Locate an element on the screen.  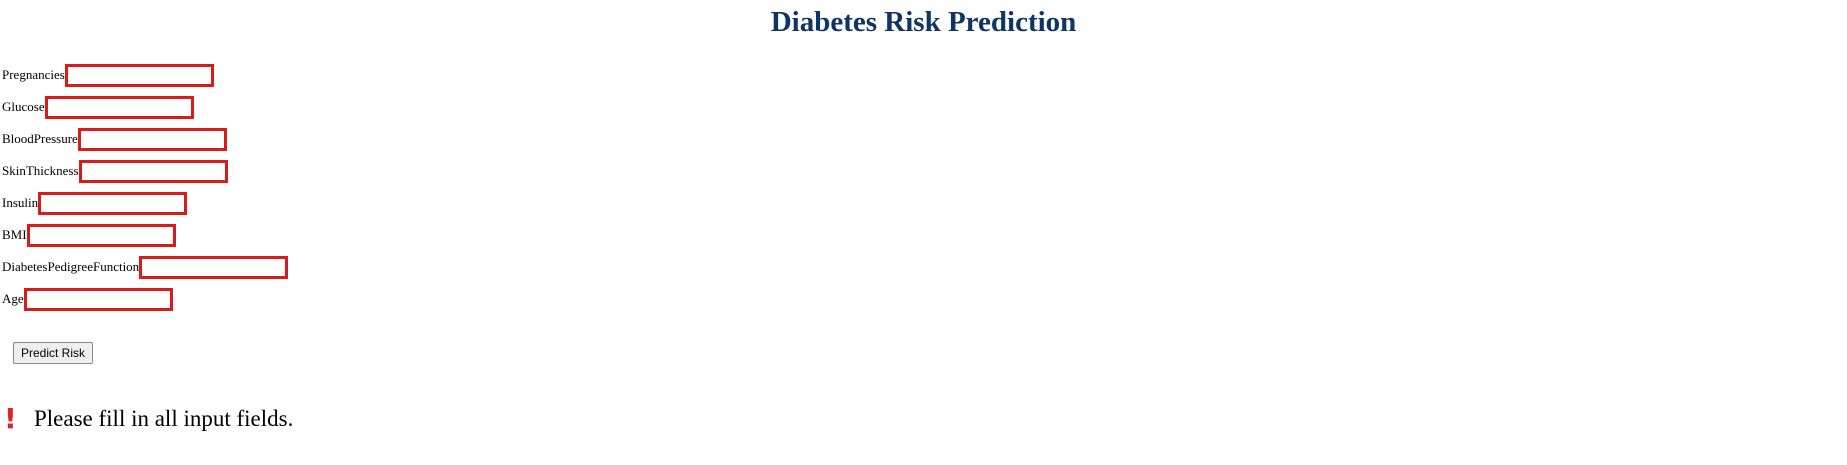
form-row-bloodpressure: BloodPressure is located at coordinates (114, 139).